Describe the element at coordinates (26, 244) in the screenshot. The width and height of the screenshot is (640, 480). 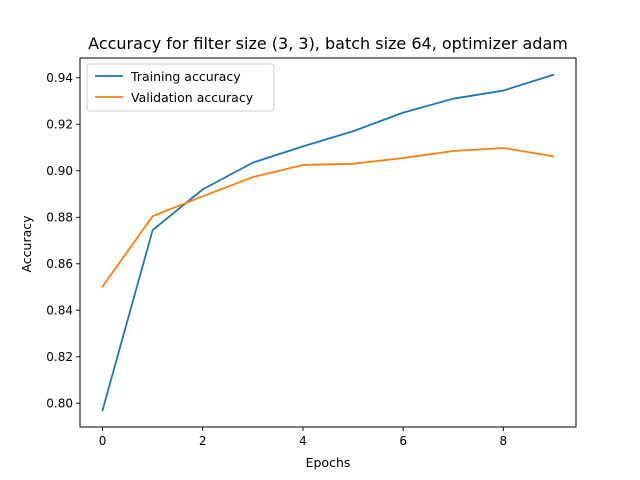
I see `y-axis-label: Accuracy` at that location.